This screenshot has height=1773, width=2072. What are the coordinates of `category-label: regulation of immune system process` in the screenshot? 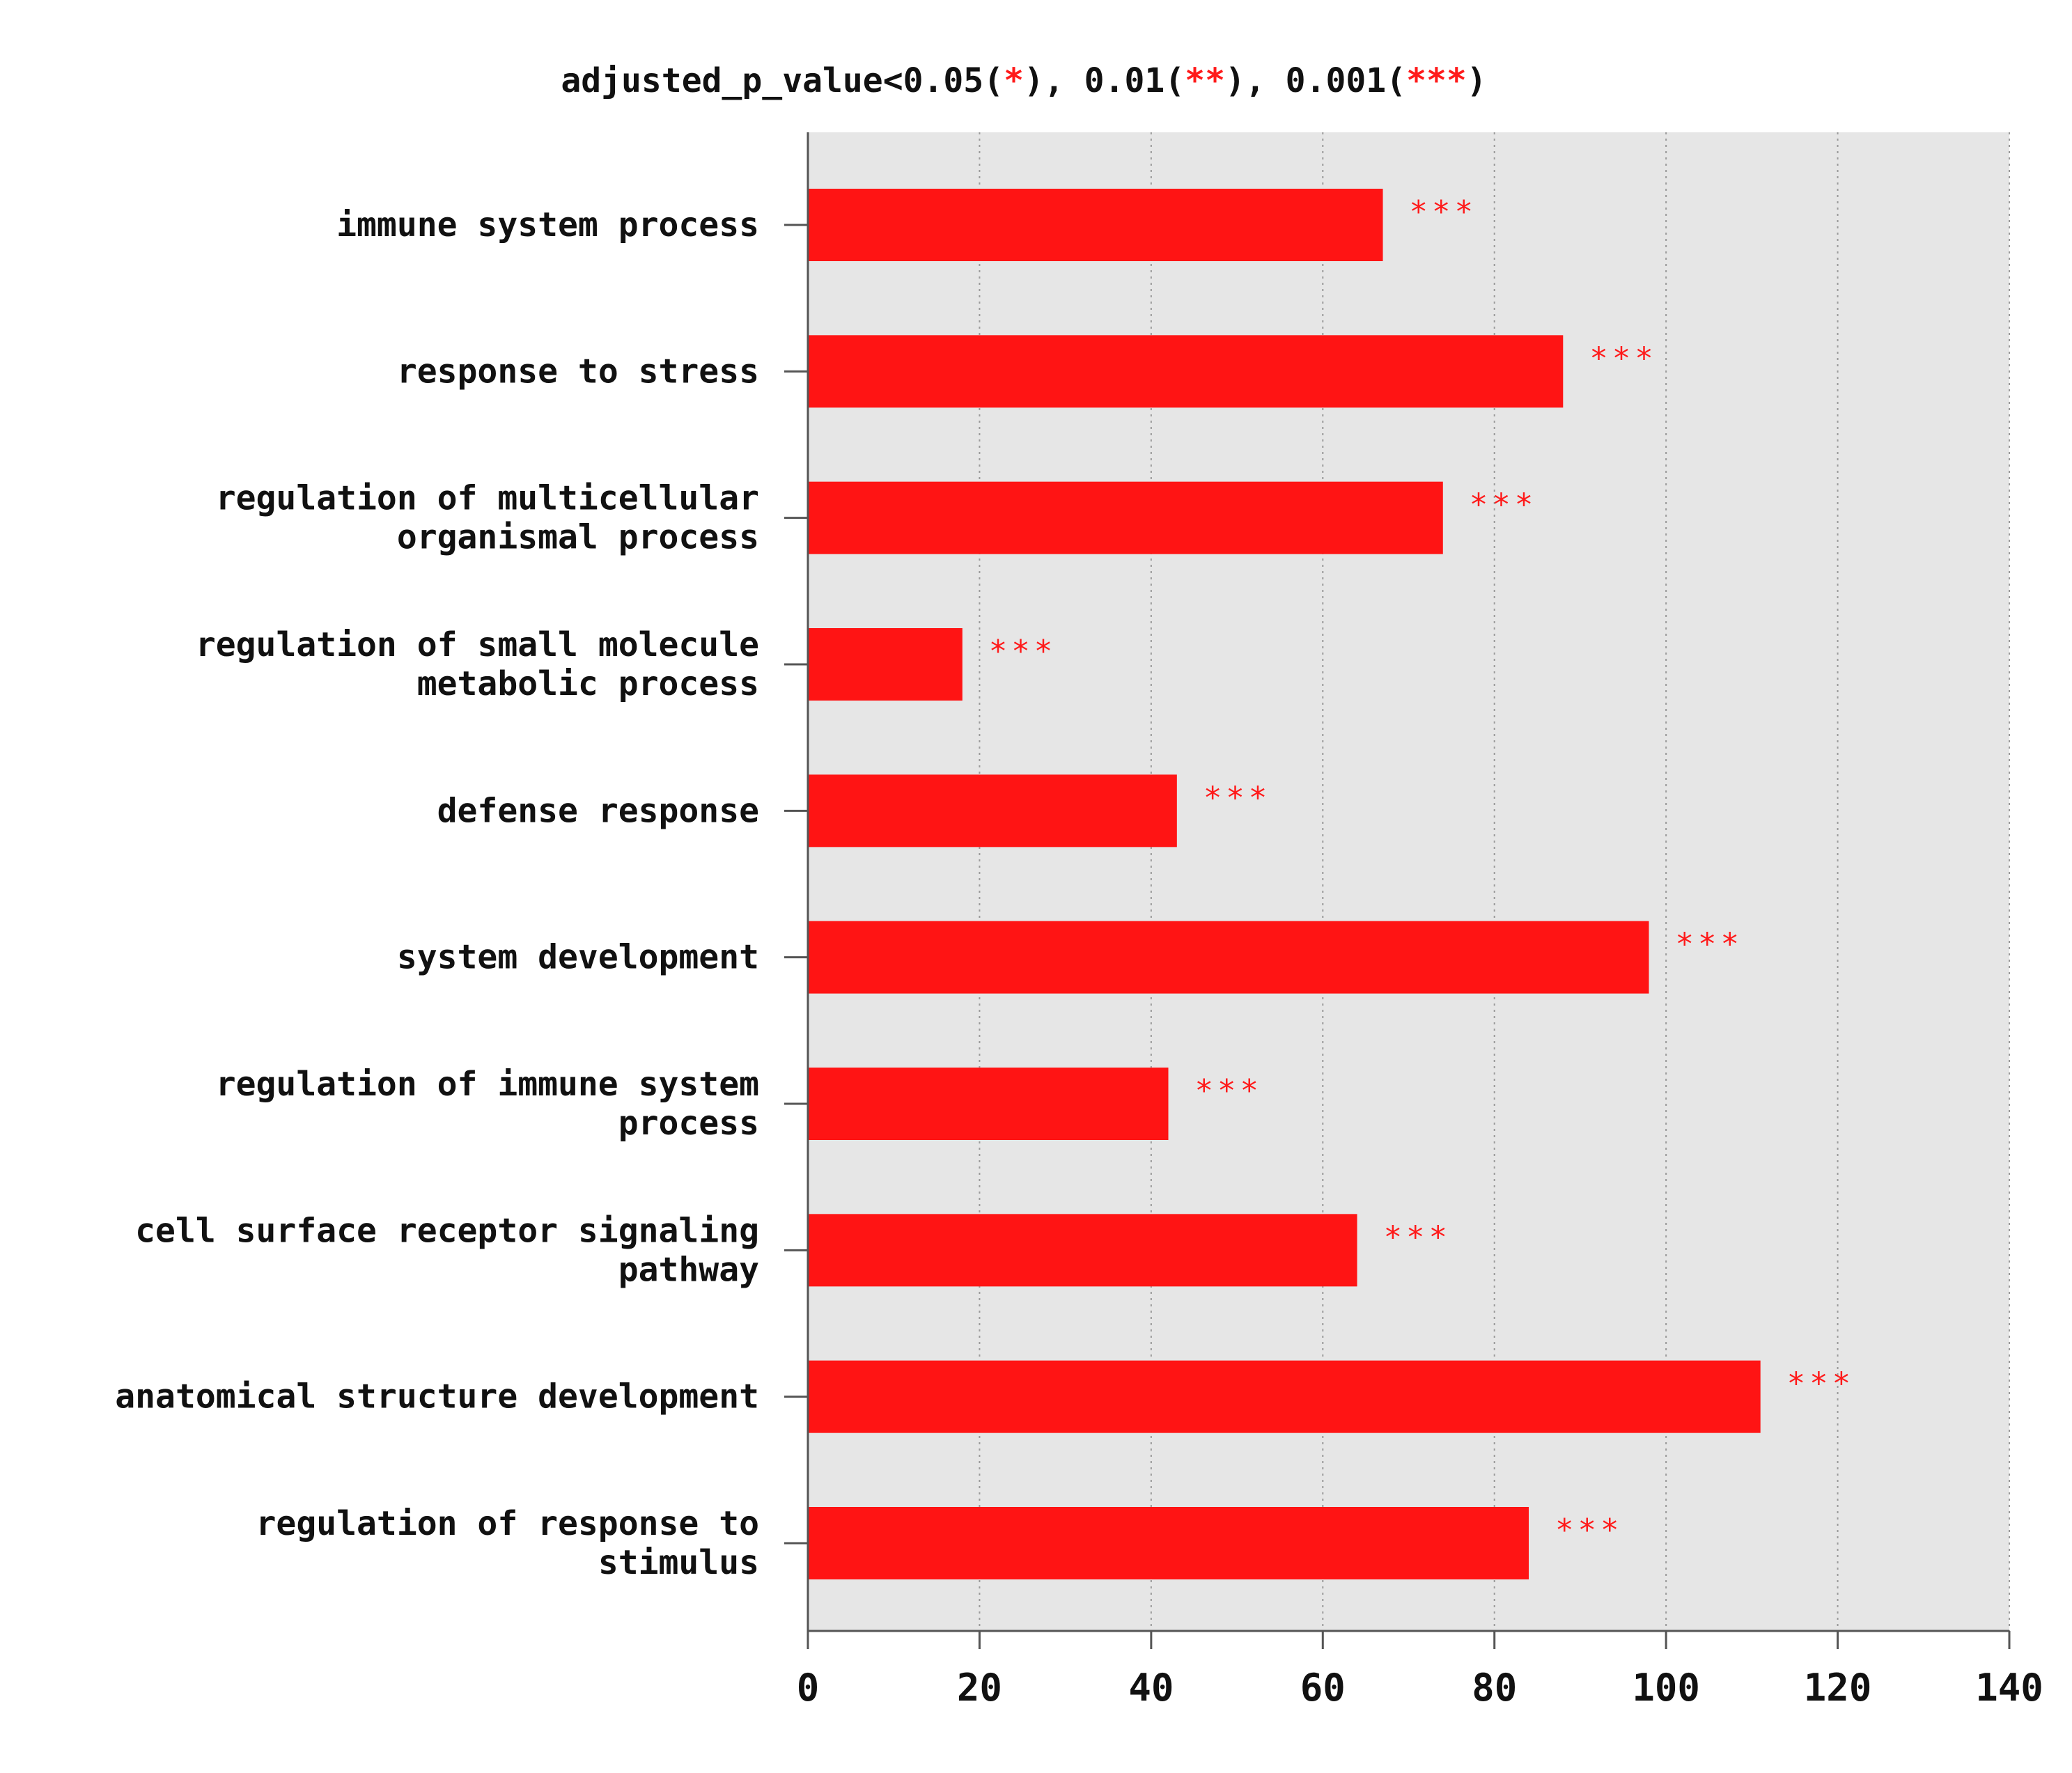 It's located at (487, 1104).